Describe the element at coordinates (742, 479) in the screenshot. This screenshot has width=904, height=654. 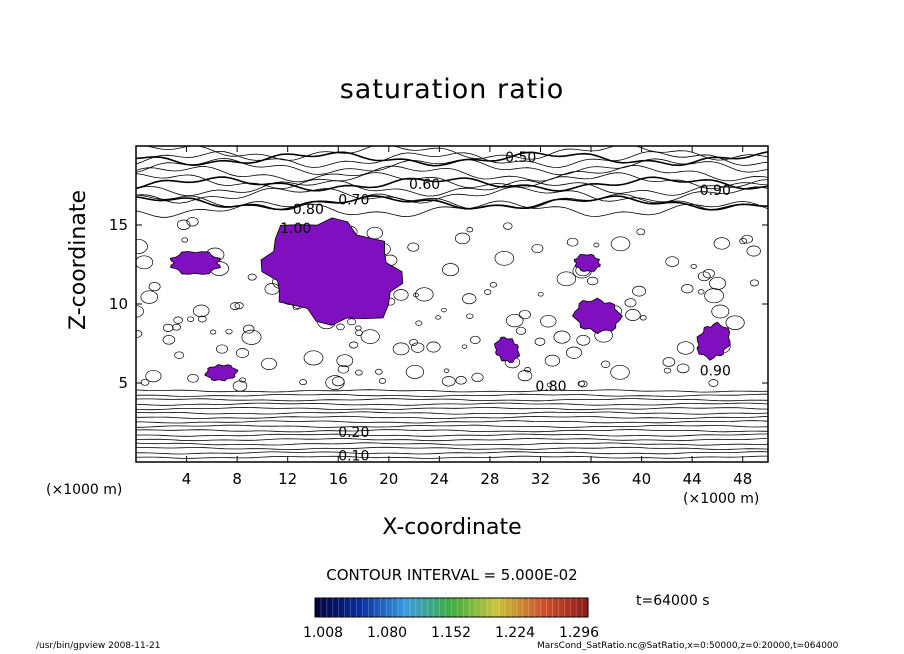
I see `x-tick-label: 48` at that location.